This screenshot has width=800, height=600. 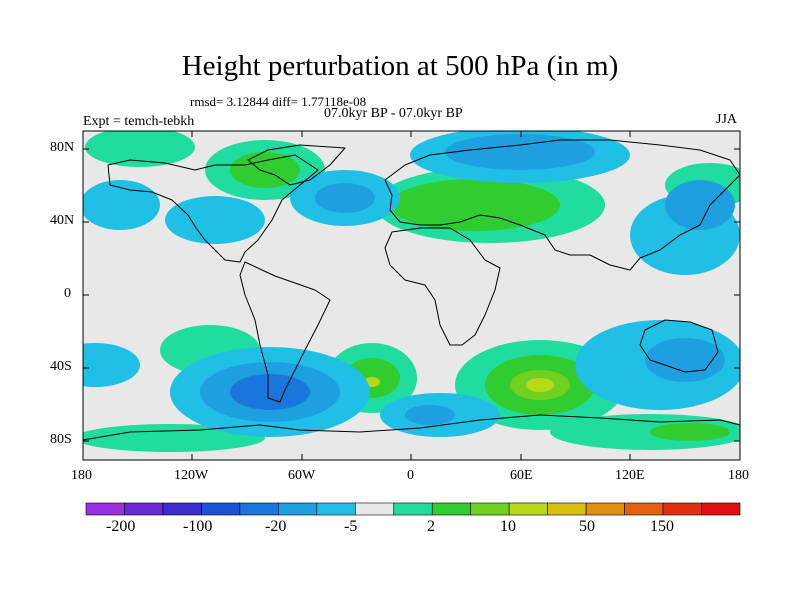 What do you see at coordinates (276, 526) in the screenshot?
I see `colorbar-label: -20` at bounding box center [276, 526].